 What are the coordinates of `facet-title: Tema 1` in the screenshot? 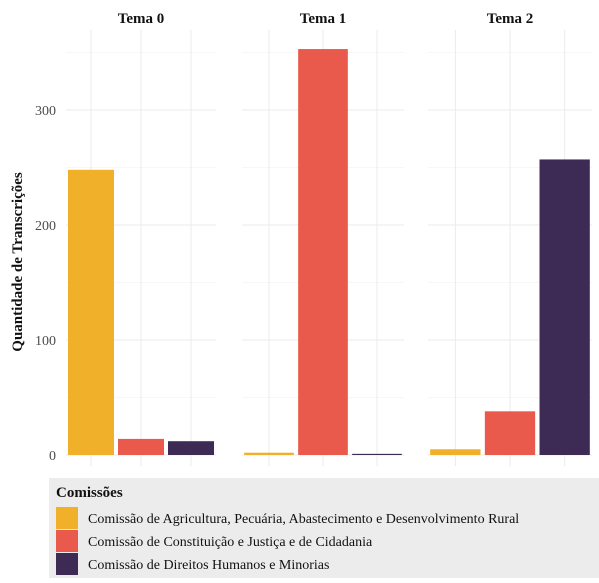 It's located at (323, 19).